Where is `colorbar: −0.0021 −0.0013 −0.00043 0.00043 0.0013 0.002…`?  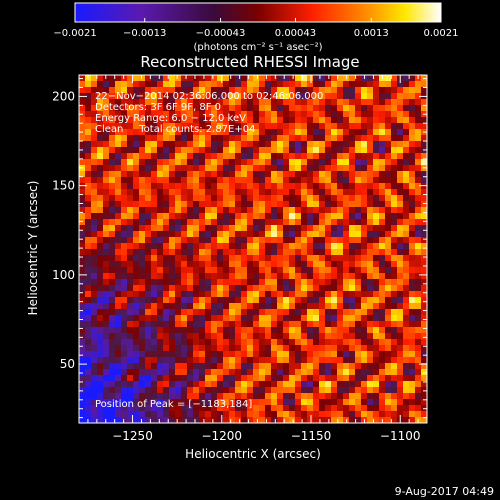 colorbar: −0.0021 −0.0013 −0.00043 0.00043 0.0013 0.002… is located at coordinates (256, 27).